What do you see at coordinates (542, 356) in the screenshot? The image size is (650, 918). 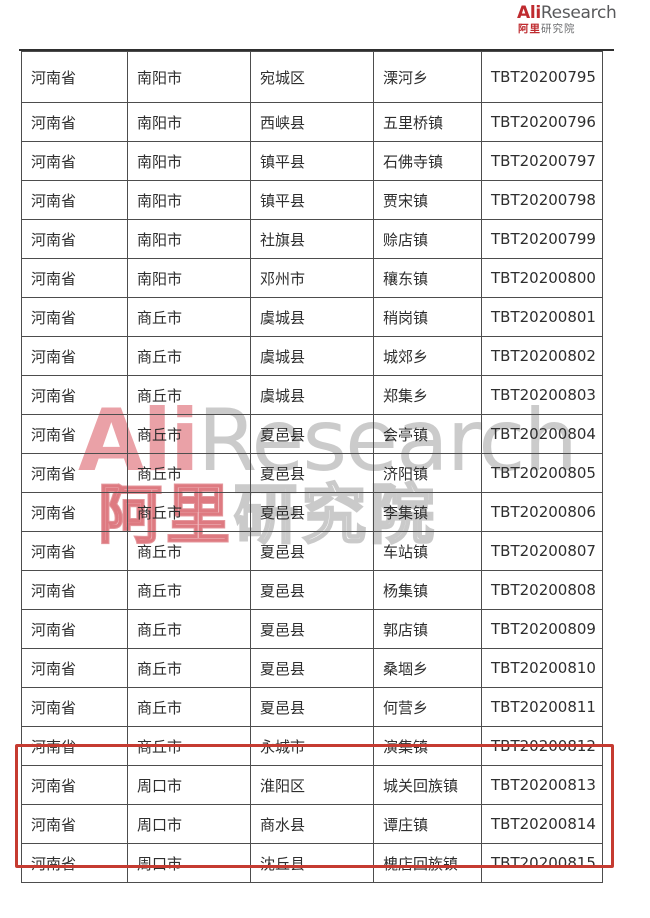 I see `cell-code: TBT20200802` at bounding box center [542, 356].